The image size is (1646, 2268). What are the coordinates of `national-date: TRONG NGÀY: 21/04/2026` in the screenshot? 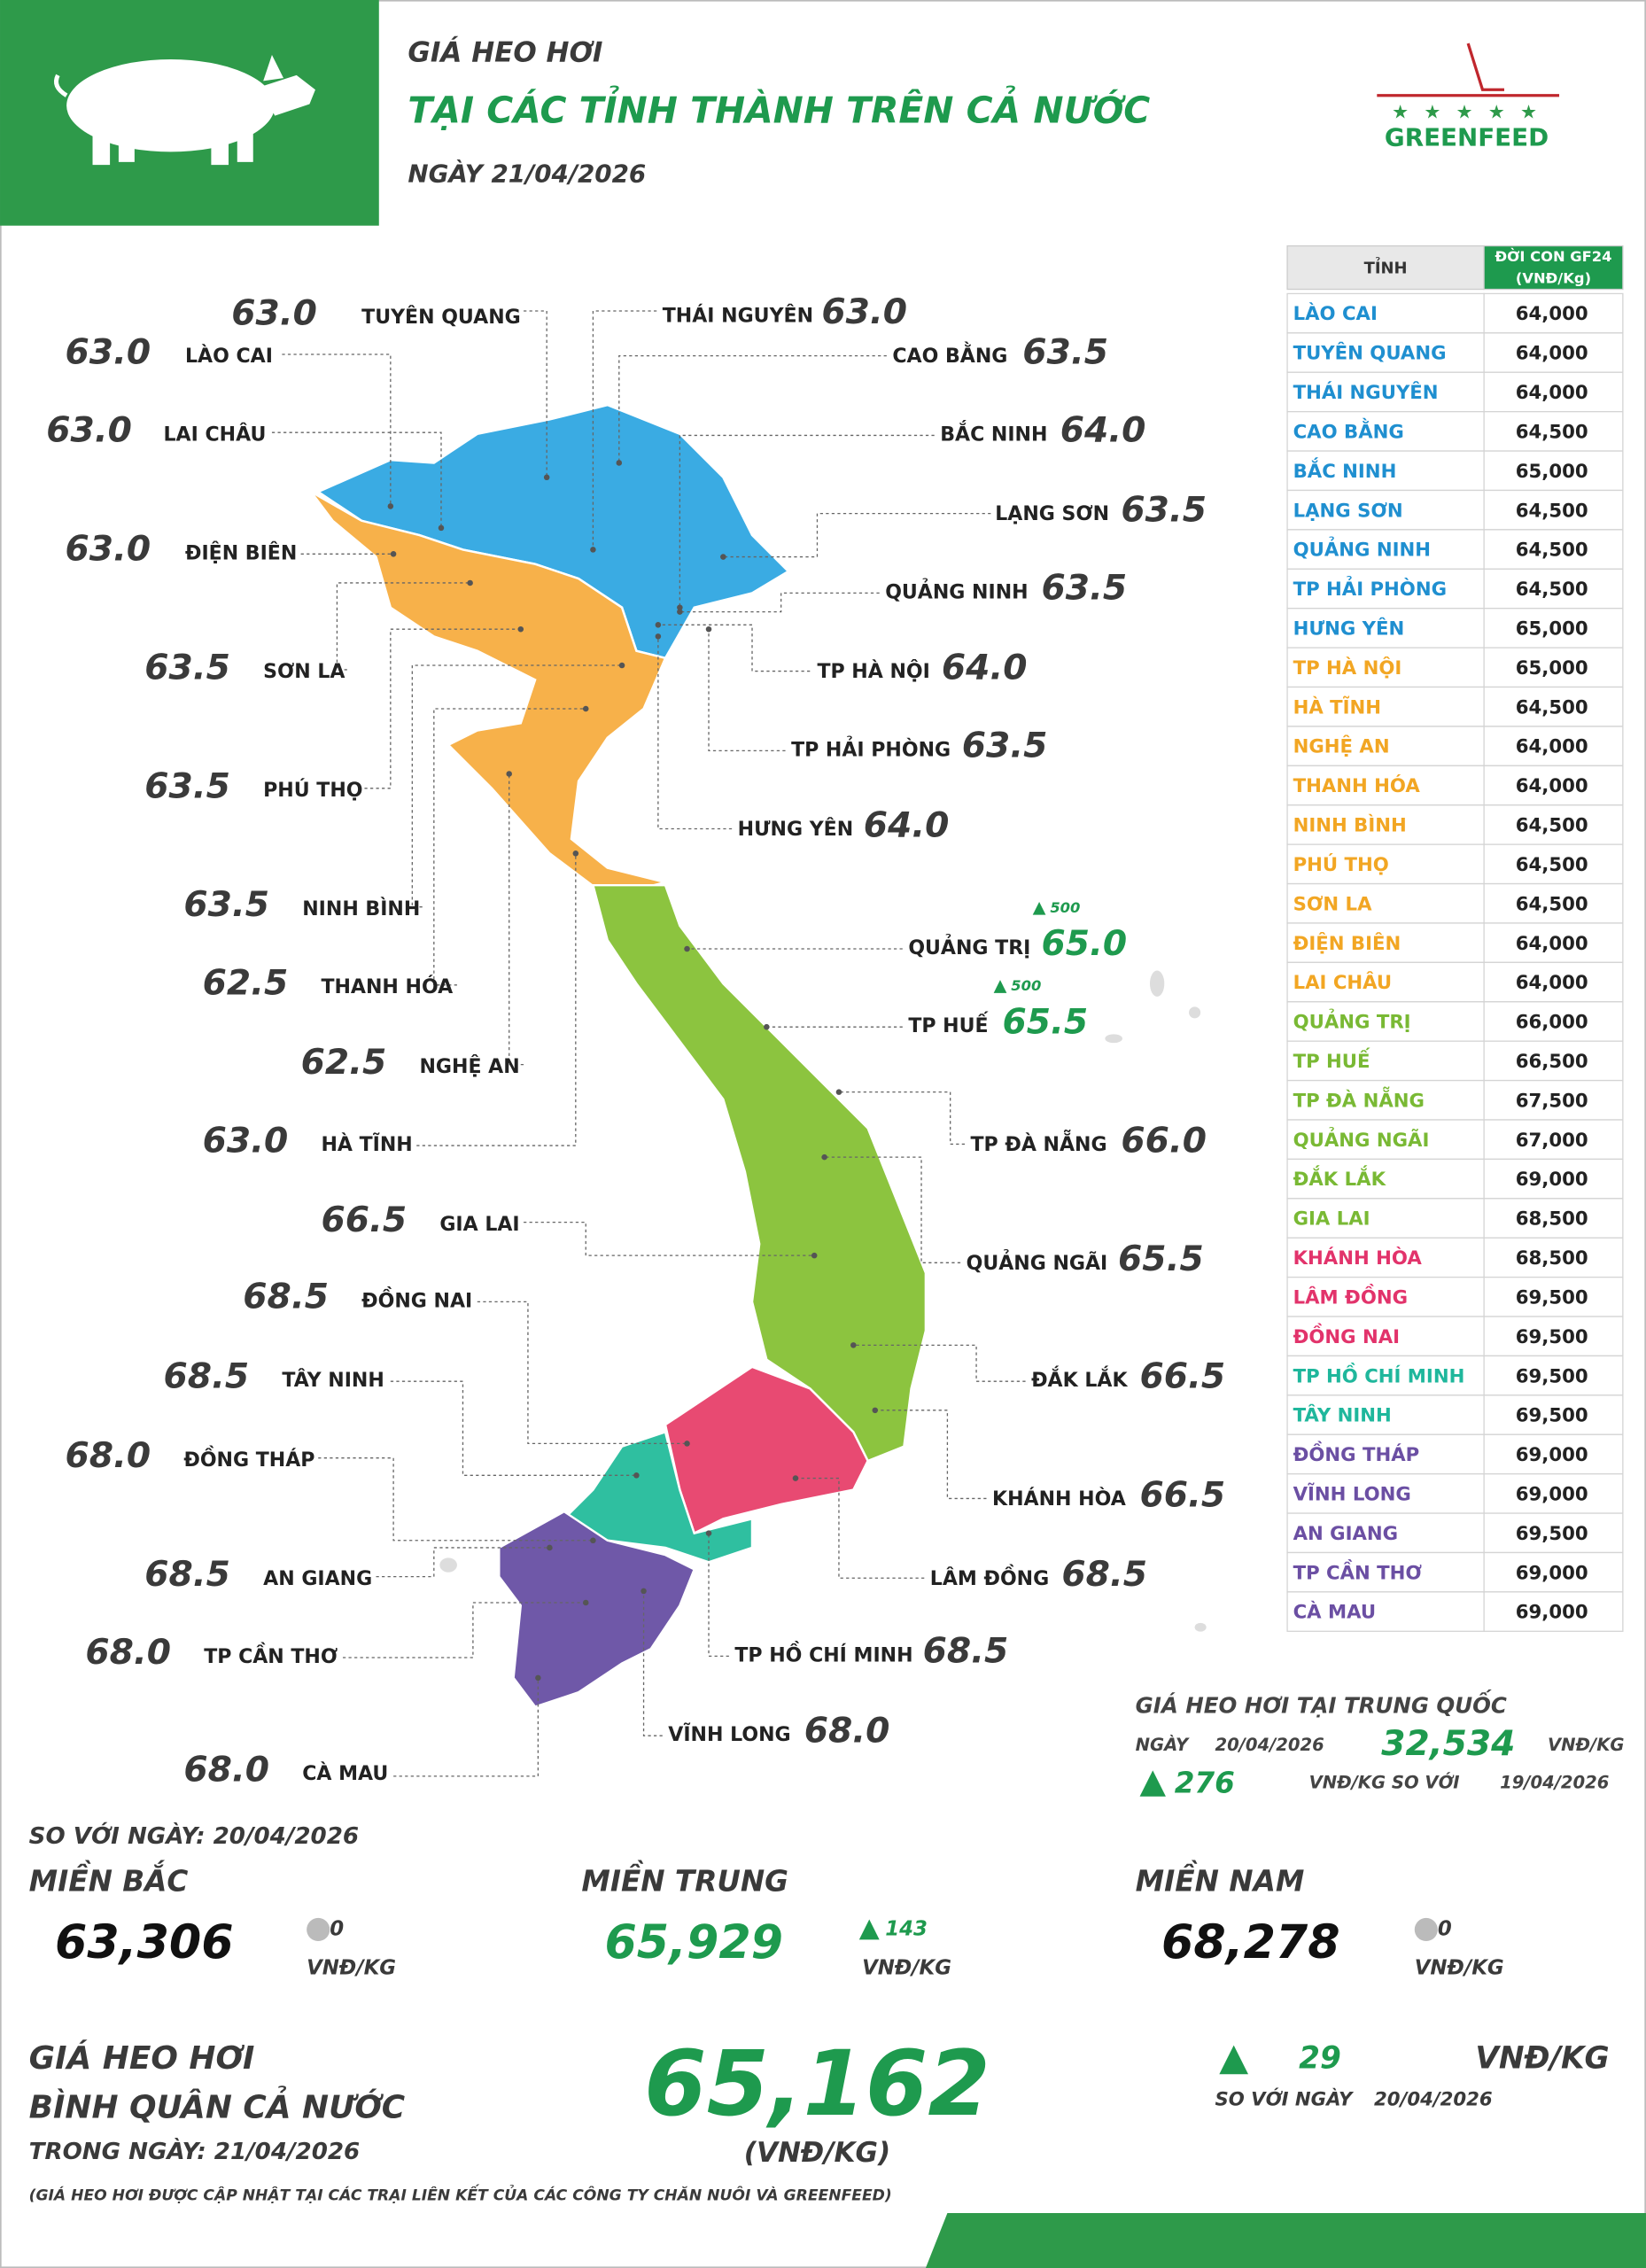 It's located at (195, 2151).